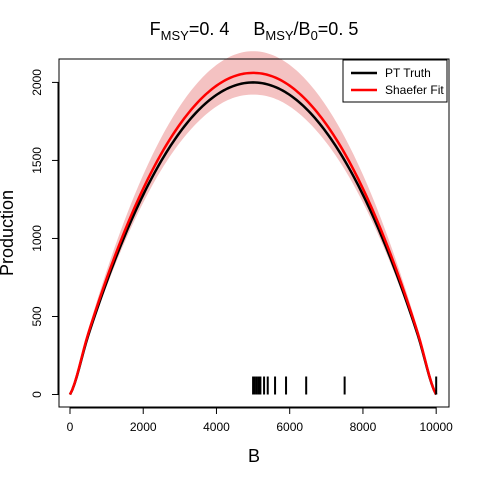 The height and width of the screenshot is (480, 480). I want to click on y-tick-label: 0, so click(37, 394).